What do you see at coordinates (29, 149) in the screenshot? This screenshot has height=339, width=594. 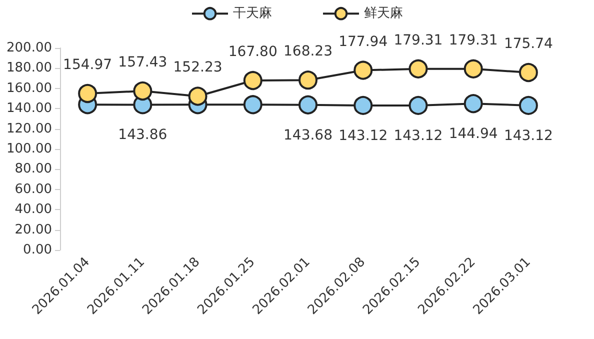 I see `y-tick-label: 100.00` at bounding box center [29, 149].